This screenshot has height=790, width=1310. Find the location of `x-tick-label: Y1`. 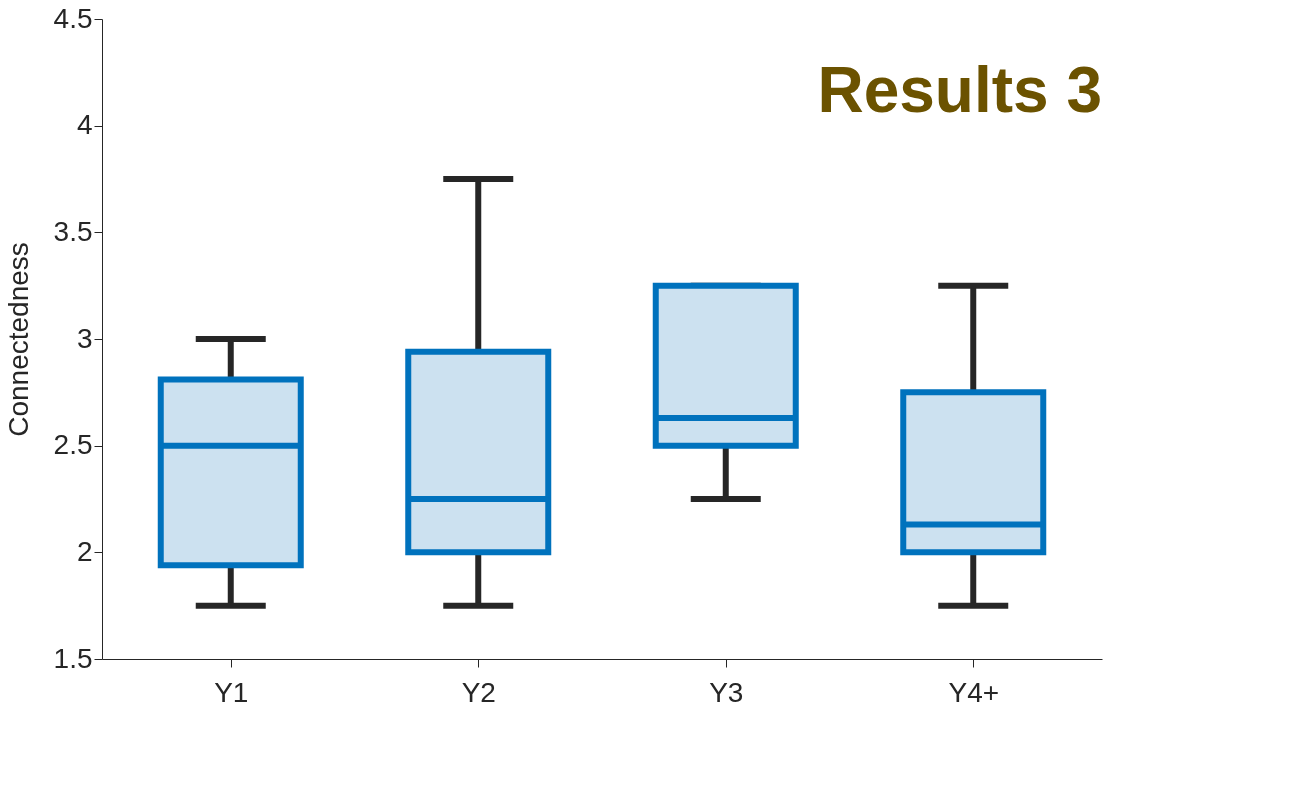

x-tick-label: Y1 is located at coordinates (231, 692).